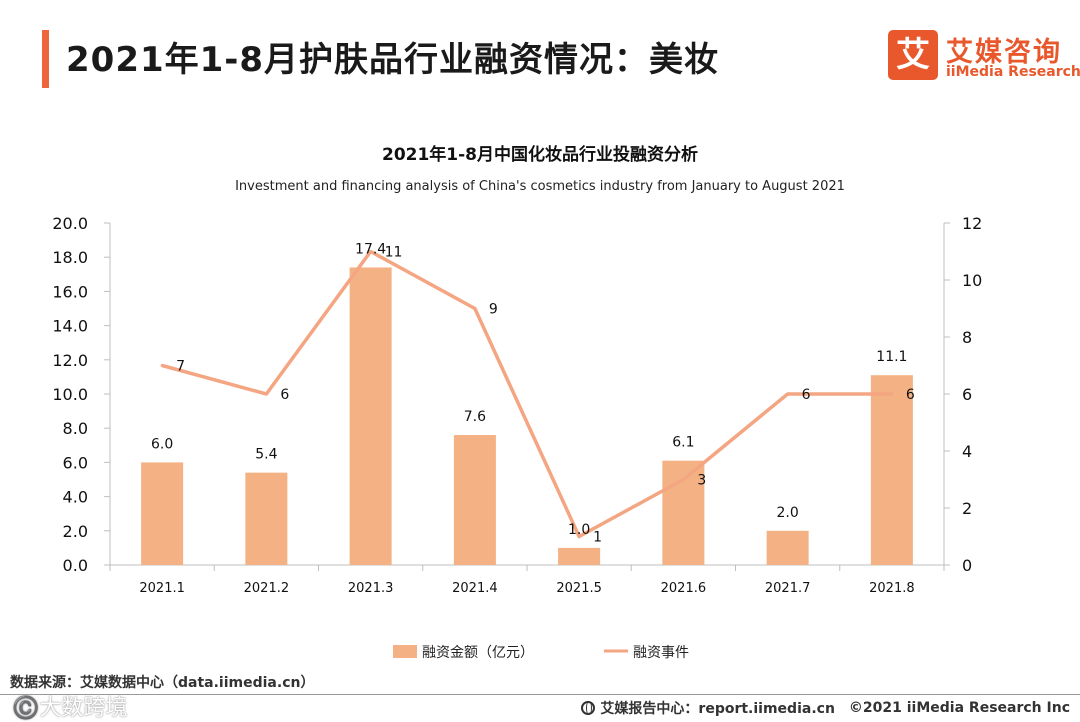  What do you see at coordinates (180, 367) in the screenshot?
I see `line-value-label: 7` at bounding box center [180, 367].